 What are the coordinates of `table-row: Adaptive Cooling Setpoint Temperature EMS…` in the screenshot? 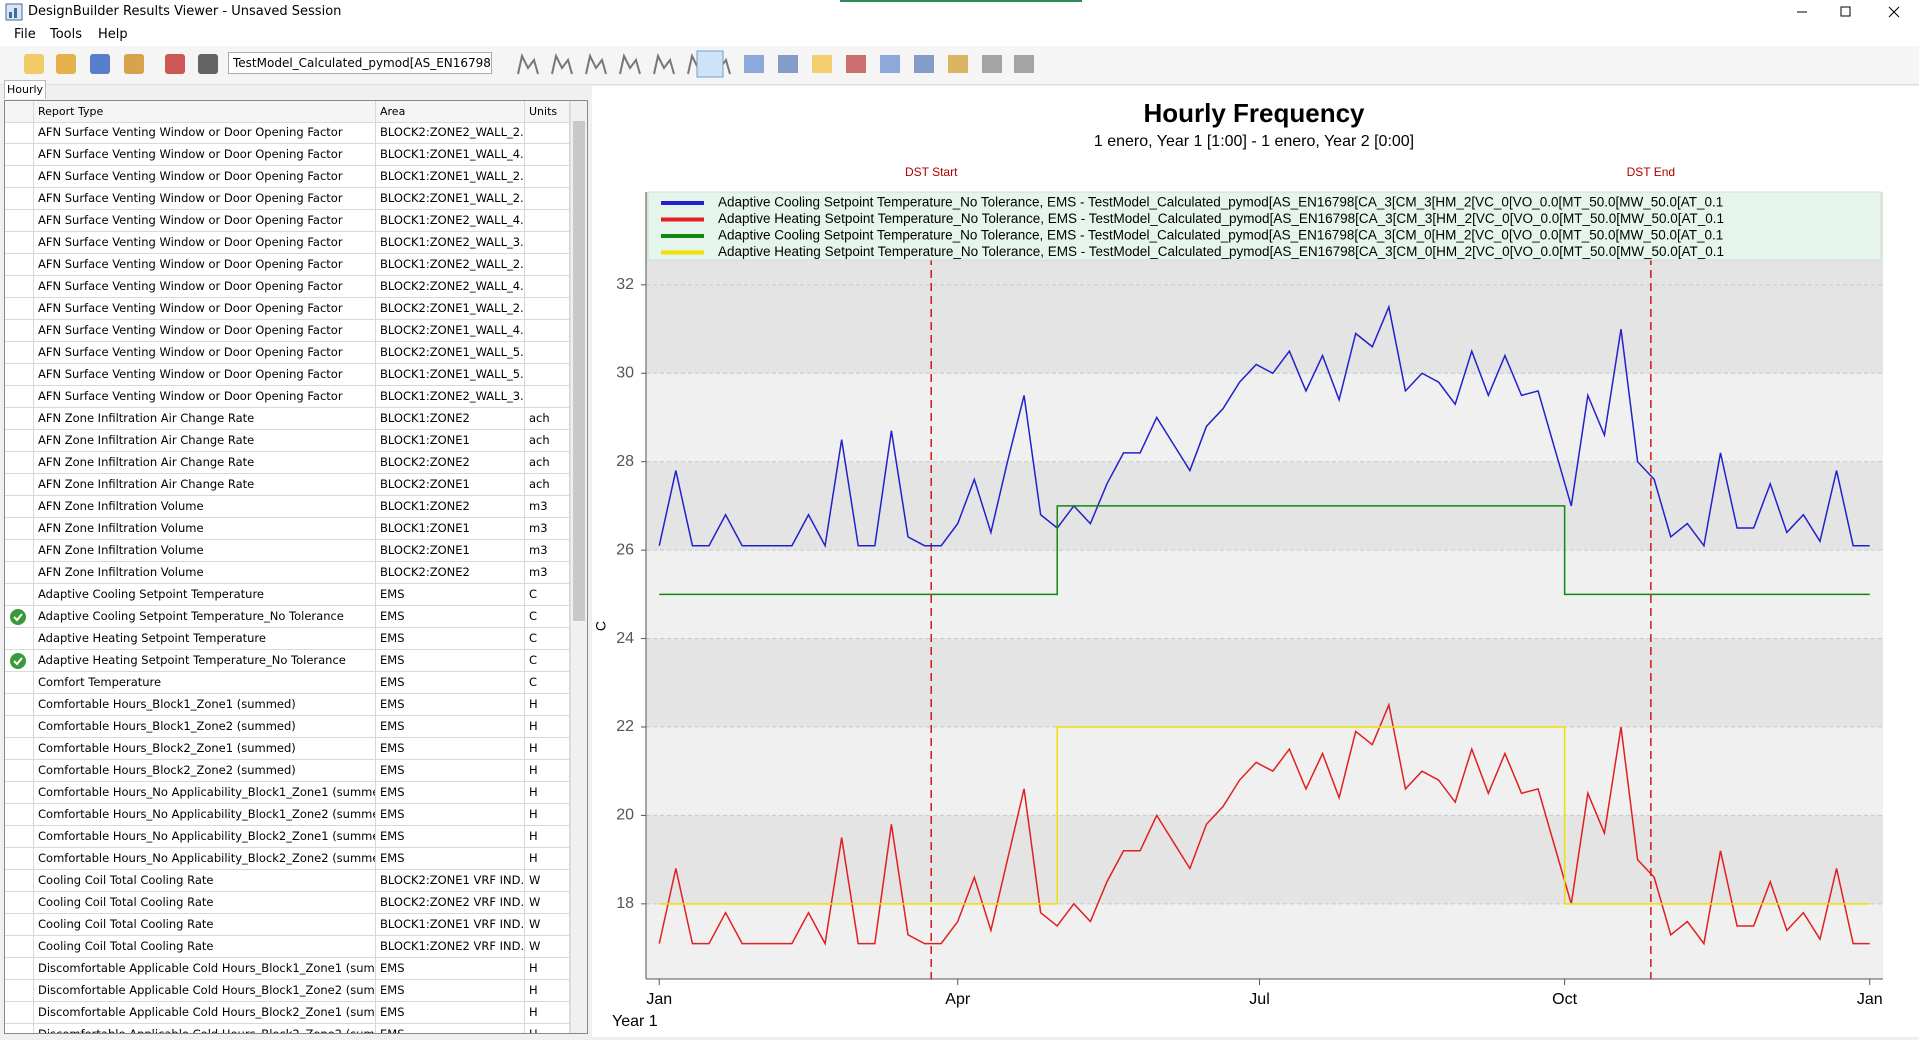 It's located at (287, 595).